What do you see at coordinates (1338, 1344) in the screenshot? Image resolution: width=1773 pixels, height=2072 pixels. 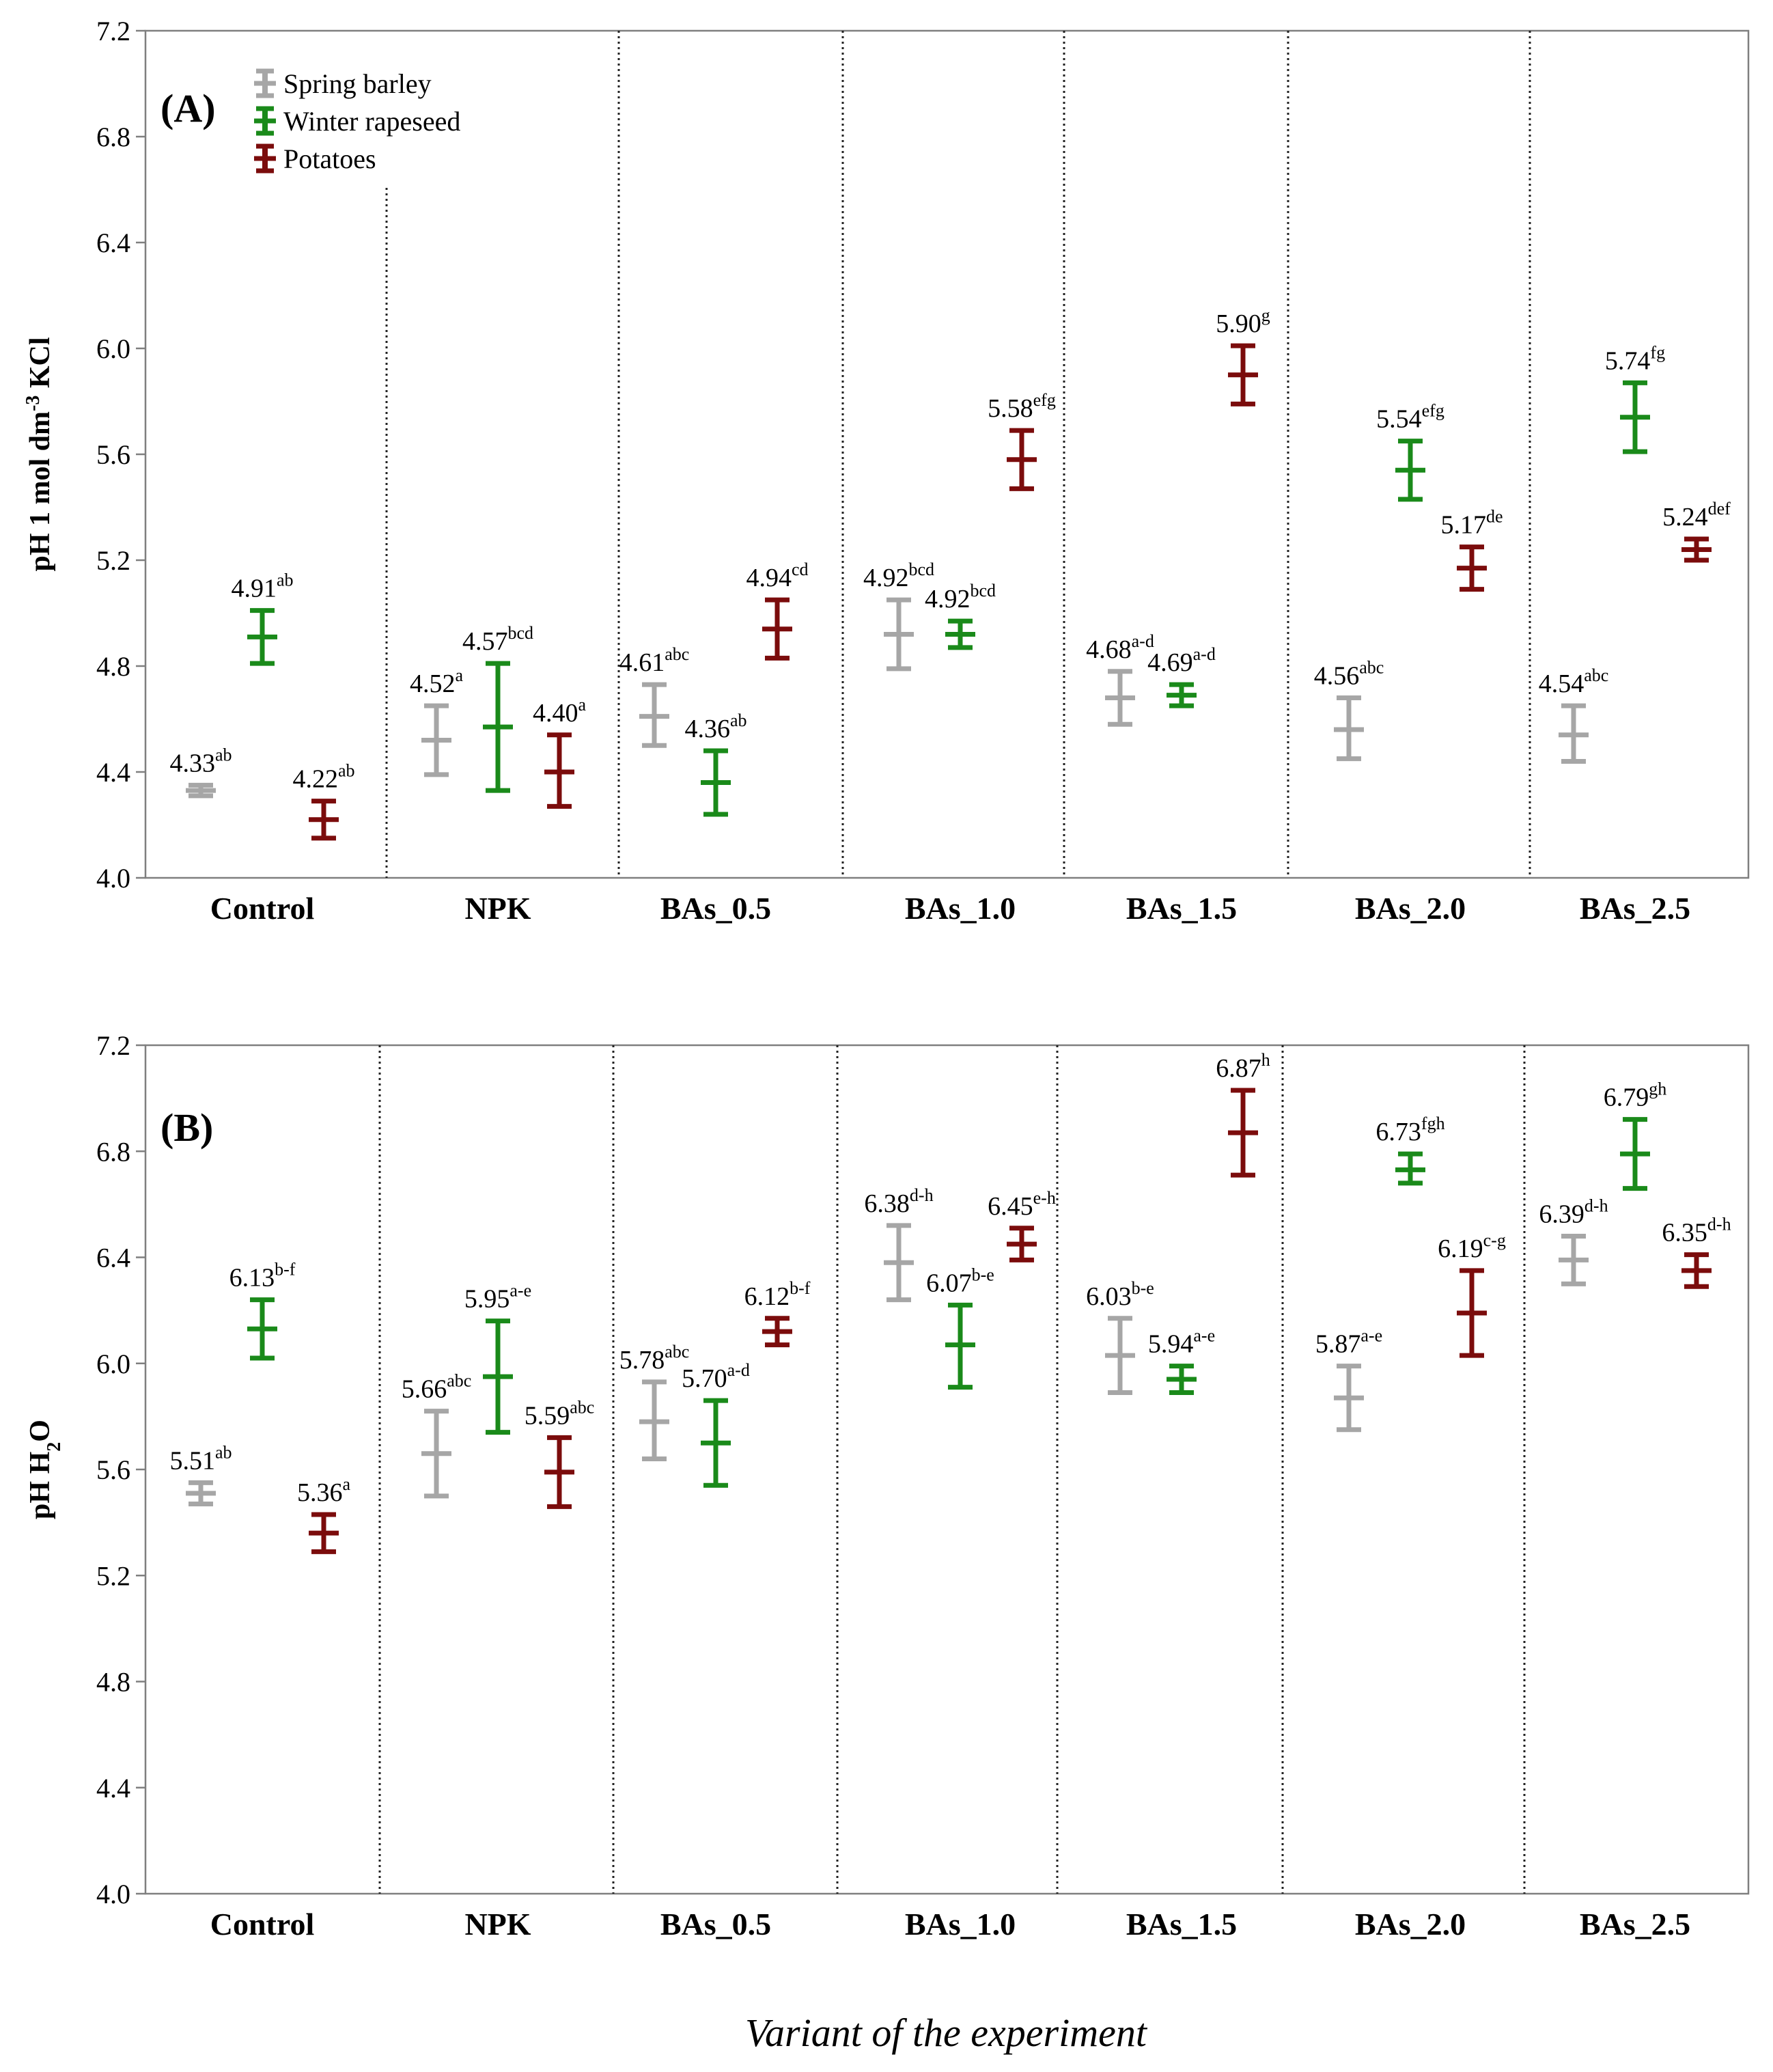 I see `data-label-value: 5.87` at bounding box center [1338, 1344].